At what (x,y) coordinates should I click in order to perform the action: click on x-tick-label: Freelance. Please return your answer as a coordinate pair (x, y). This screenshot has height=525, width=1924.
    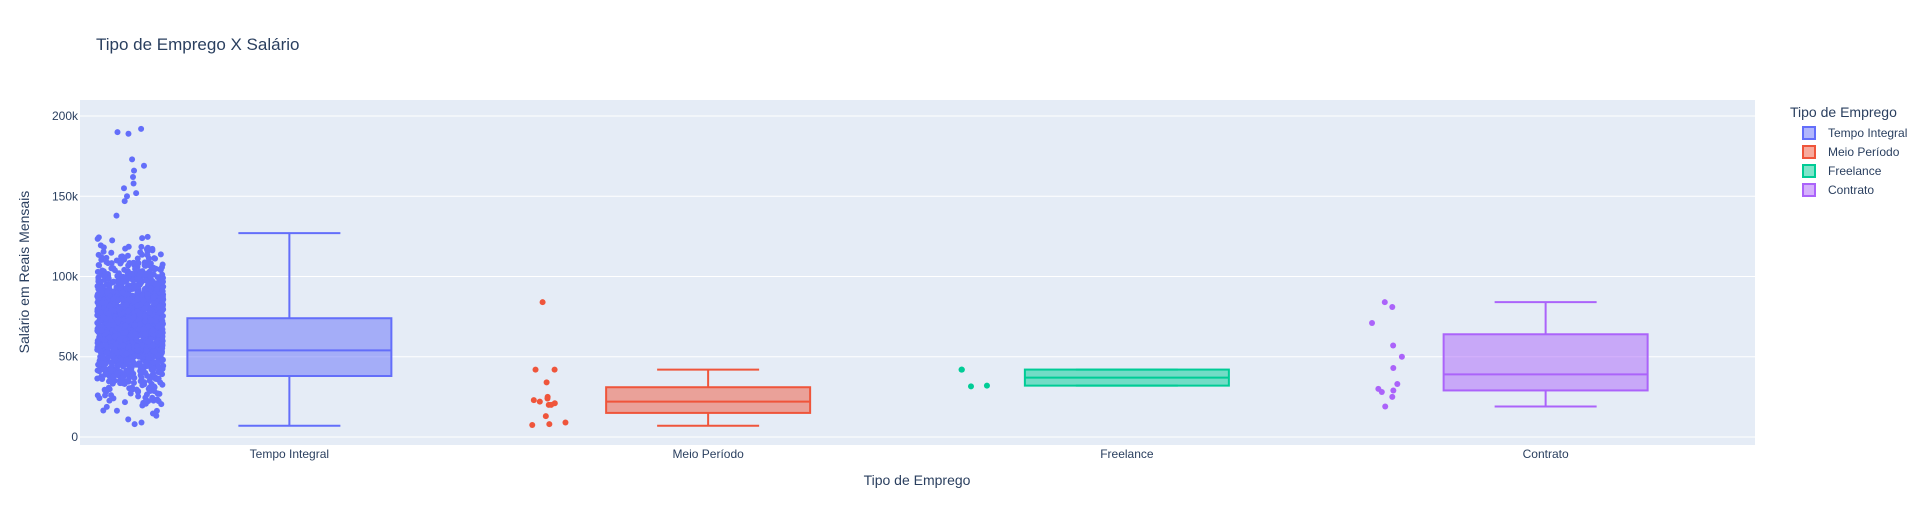
    Looking at the image, I should click on (1127, 454).